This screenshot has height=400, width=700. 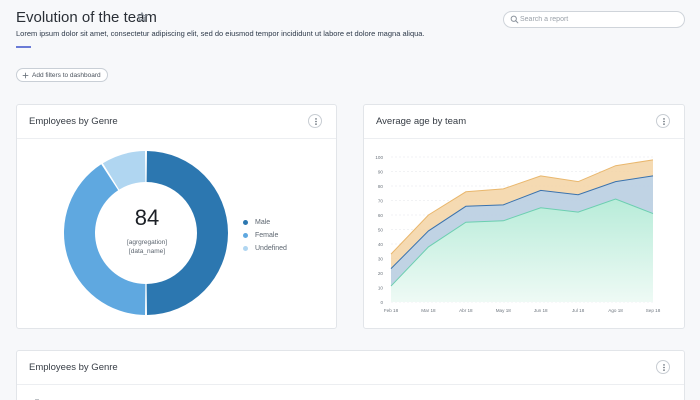 What do you see at coordinates (66, 75) in the screenshot?
I see `add-filters-label: Add filters to dashboard` at bounding box center [66, 75].